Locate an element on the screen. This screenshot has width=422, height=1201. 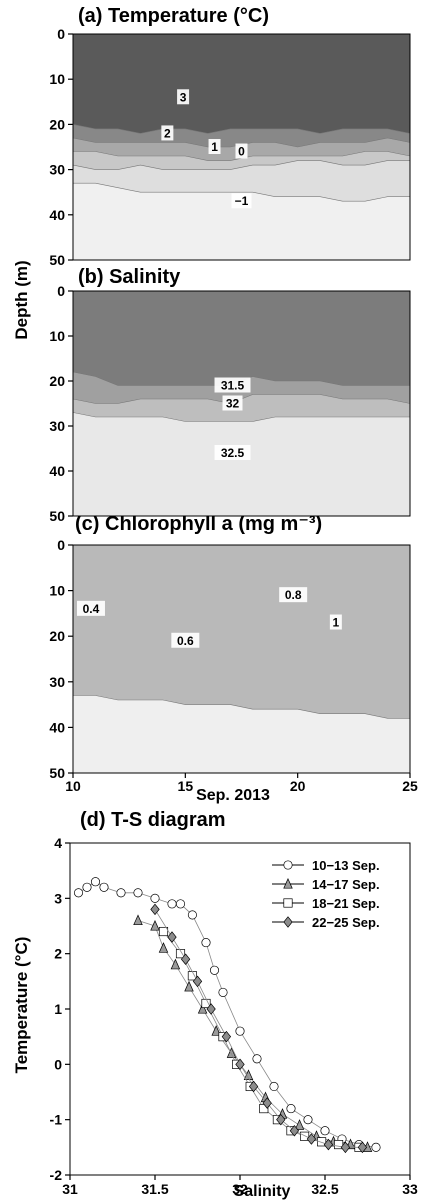
panel-d-title: (d) T-S diagram is located at coordinates (153, 820).